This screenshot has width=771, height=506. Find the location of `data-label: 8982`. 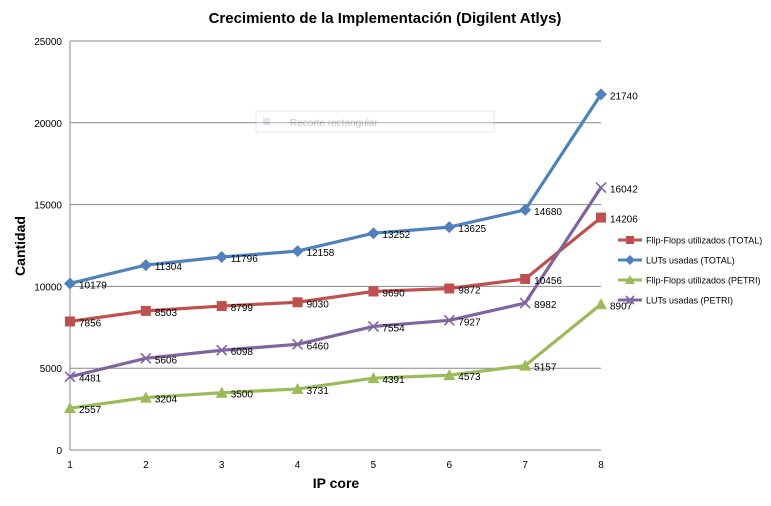

data-label: 8982 is located at coordinates (545, 305).